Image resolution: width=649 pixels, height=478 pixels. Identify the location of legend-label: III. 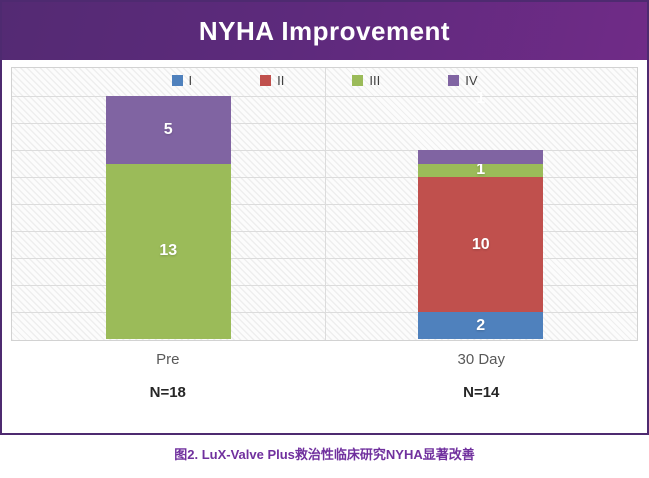
(375, 80).